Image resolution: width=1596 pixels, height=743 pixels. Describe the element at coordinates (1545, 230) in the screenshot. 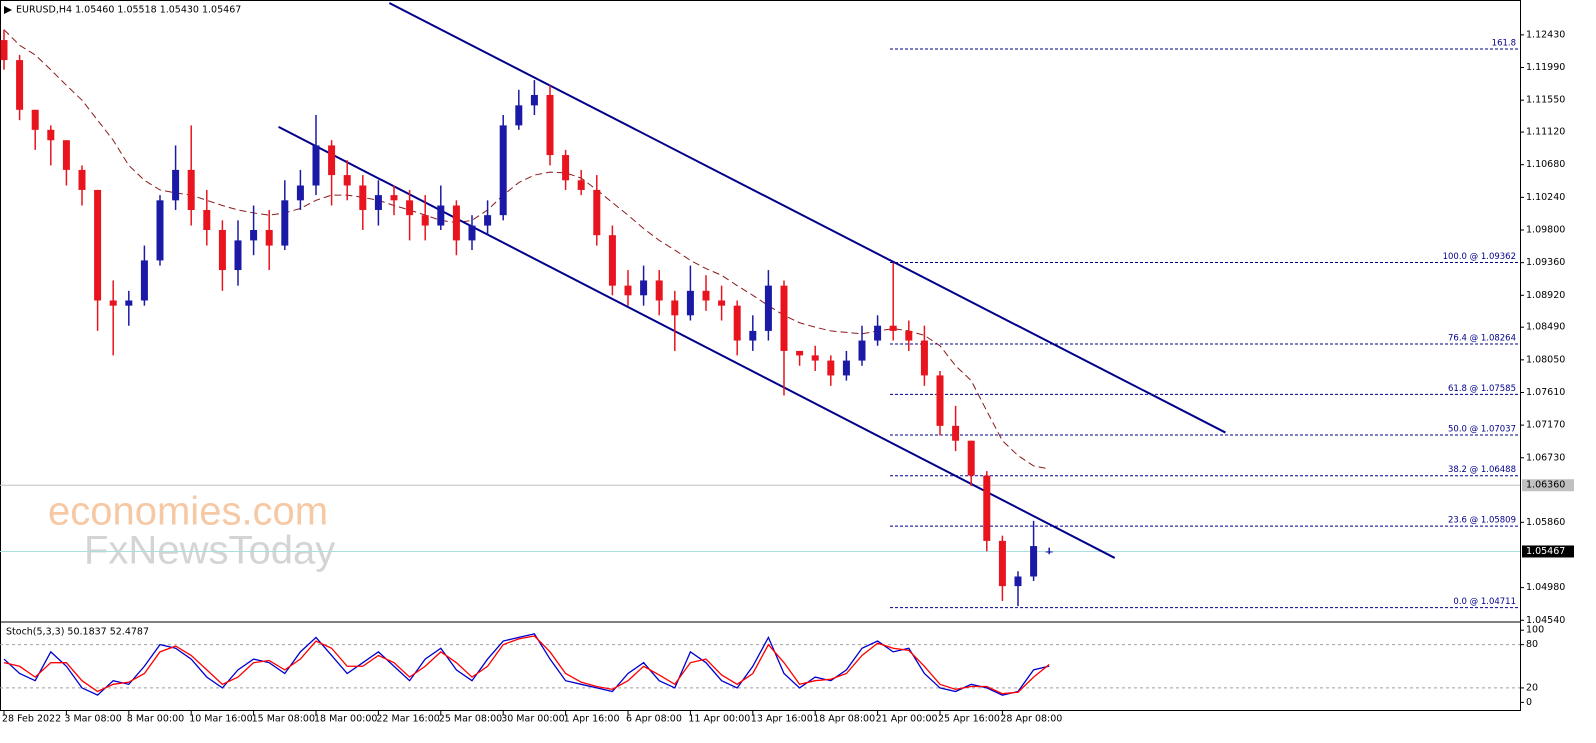

I see `y-tick-label: 1.09800` at that location.